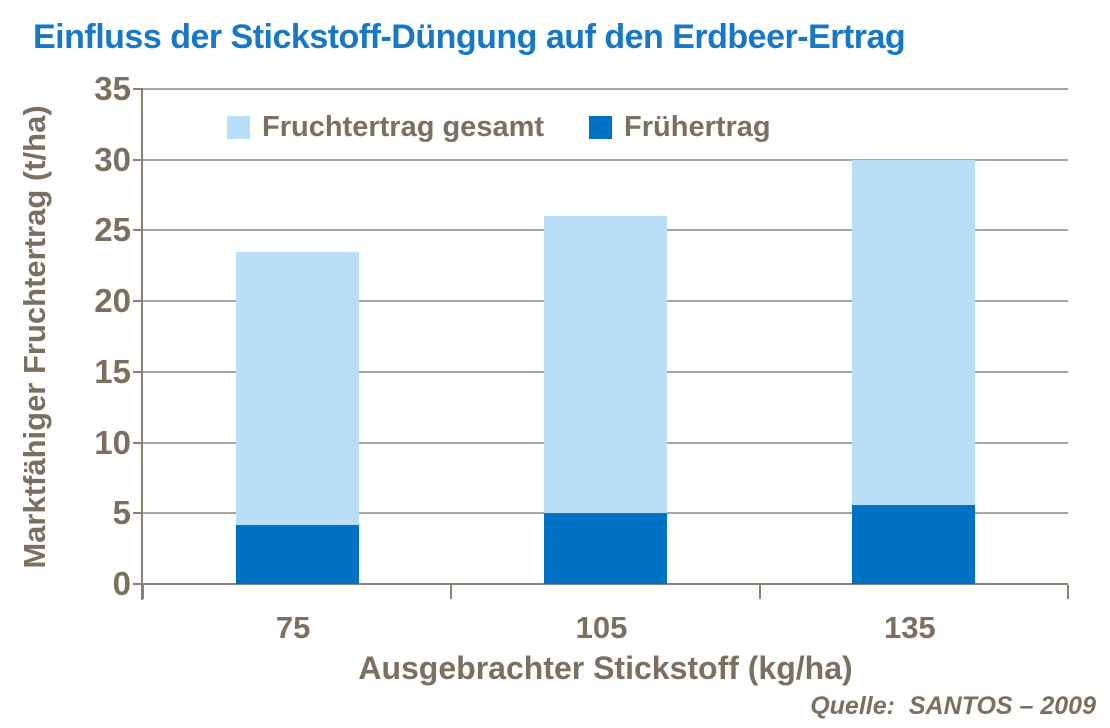 Image resolution: width=1110 pixels, height=728 pixels. What do you see at coordinates (112, 371) in the screenshot?
I see `y-tick-label-15: 15` at bounding box center [112, 371].